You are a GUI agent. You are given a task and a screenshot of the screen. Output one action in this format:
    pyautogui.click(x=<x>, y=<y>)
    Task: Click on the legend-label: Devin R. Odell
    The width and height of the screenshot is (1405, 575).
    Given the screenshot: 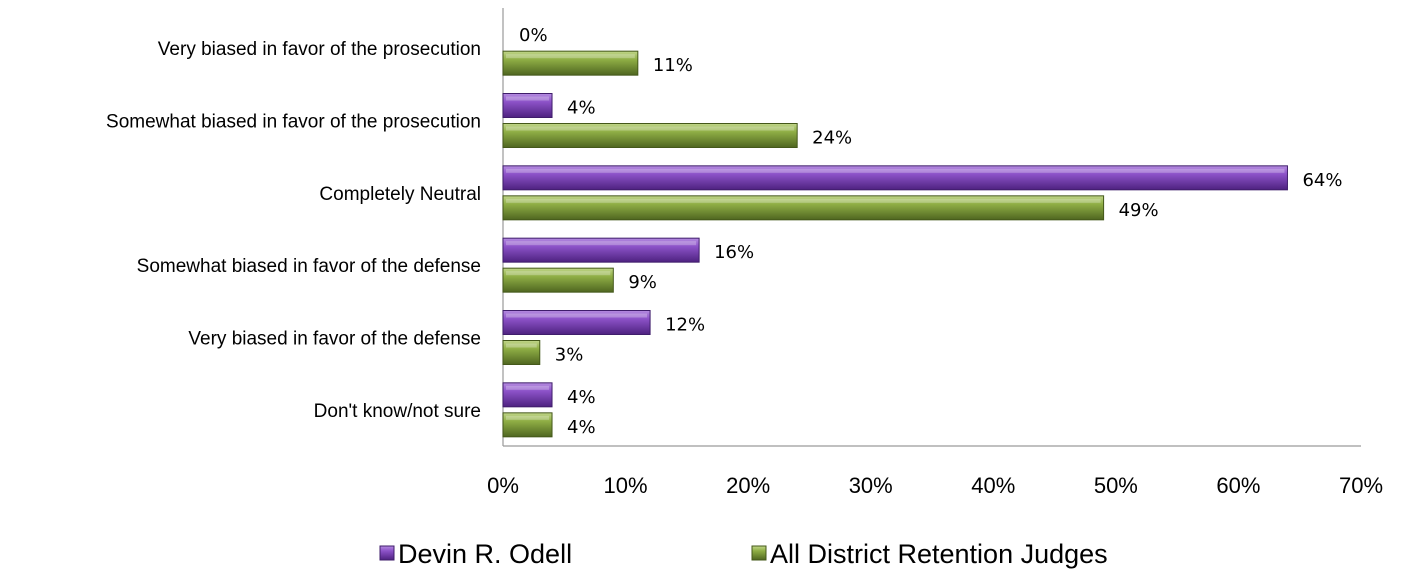 What is the action you would take?
    pyautogui.click(x=485, y=554)
    